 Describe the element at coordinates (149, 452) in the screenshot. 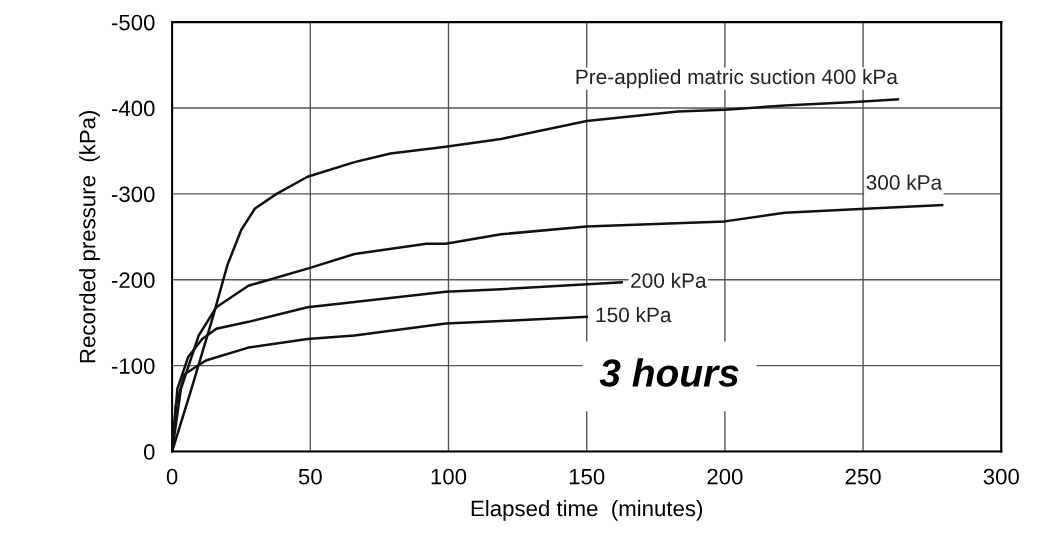

I see `y-tick-label: 0` at that location.